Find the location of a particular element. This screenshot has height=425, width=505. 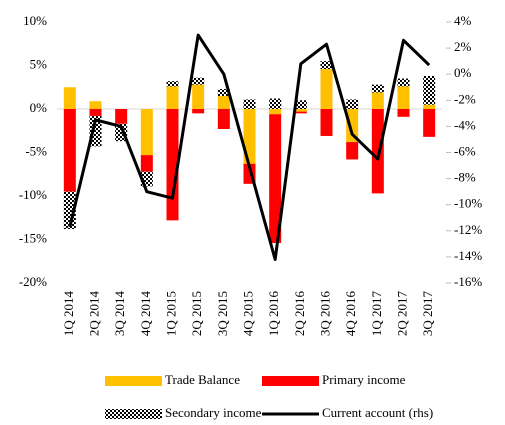

y2-tick-label: -4% is located at coordinates (465, 124).